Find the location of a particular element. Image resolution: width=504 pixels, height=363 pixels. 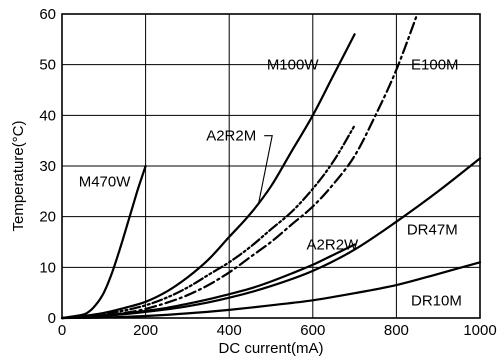

series-label-m470w: M470W is located at coordinates (105, 181).